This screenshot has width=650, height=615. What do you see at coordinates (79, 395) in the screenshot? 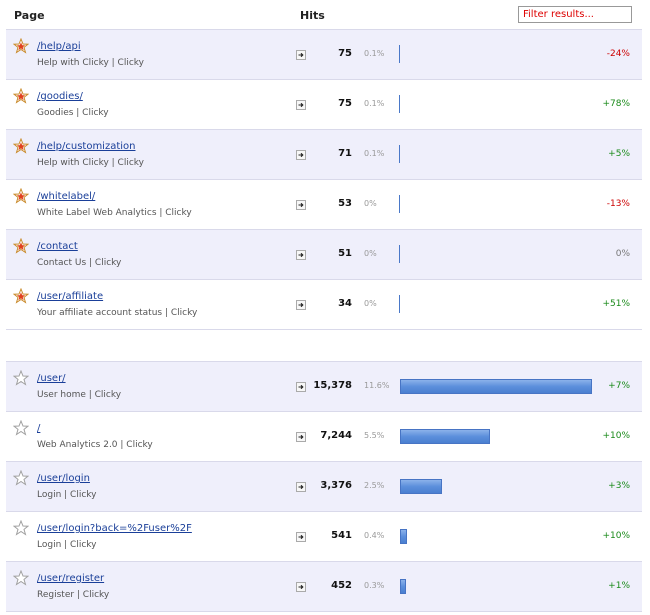
I see `page-title: User home | Clicky` at bounding box center [79, 395].